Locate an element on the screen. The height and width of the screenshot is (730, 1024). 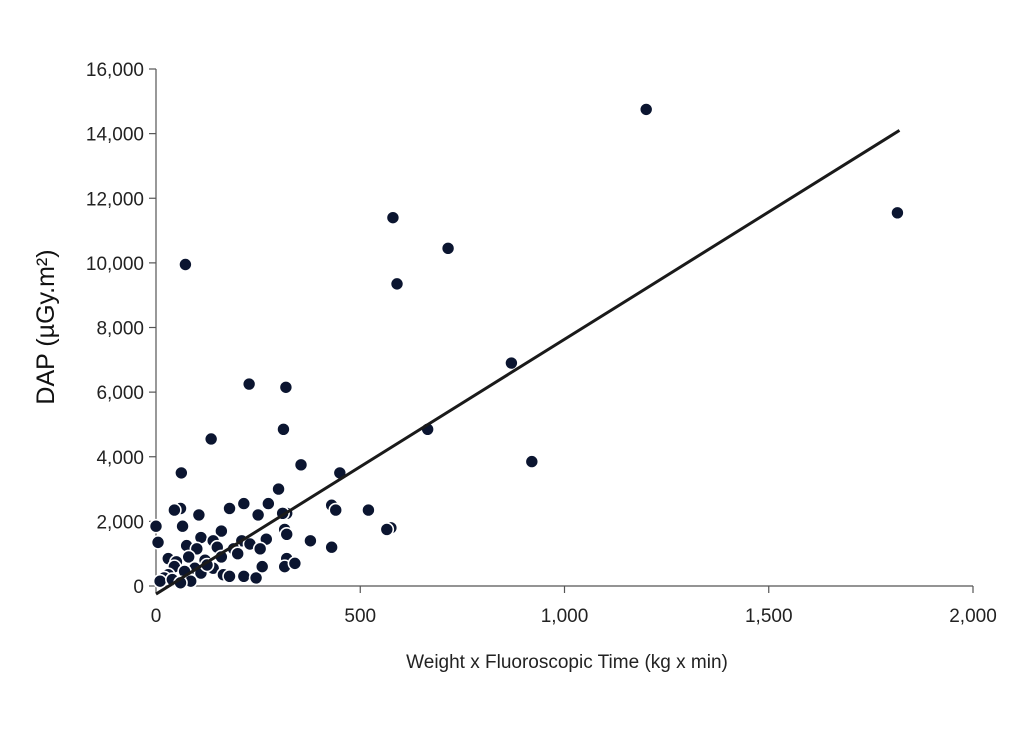
y-tick-label: 16,000 is located at coordinates (115, 70).